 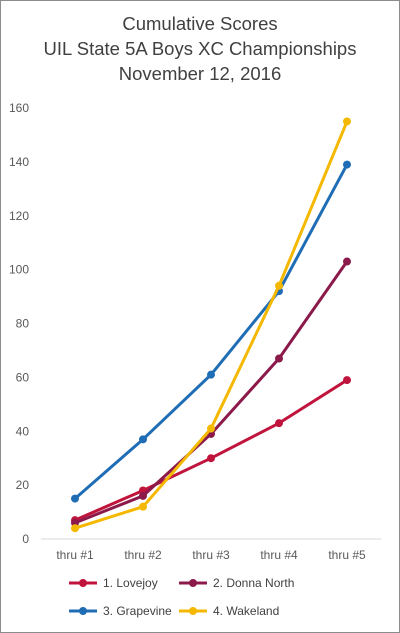 I want to click on y-tick-label-40: 40, so click(x=23, y=431).